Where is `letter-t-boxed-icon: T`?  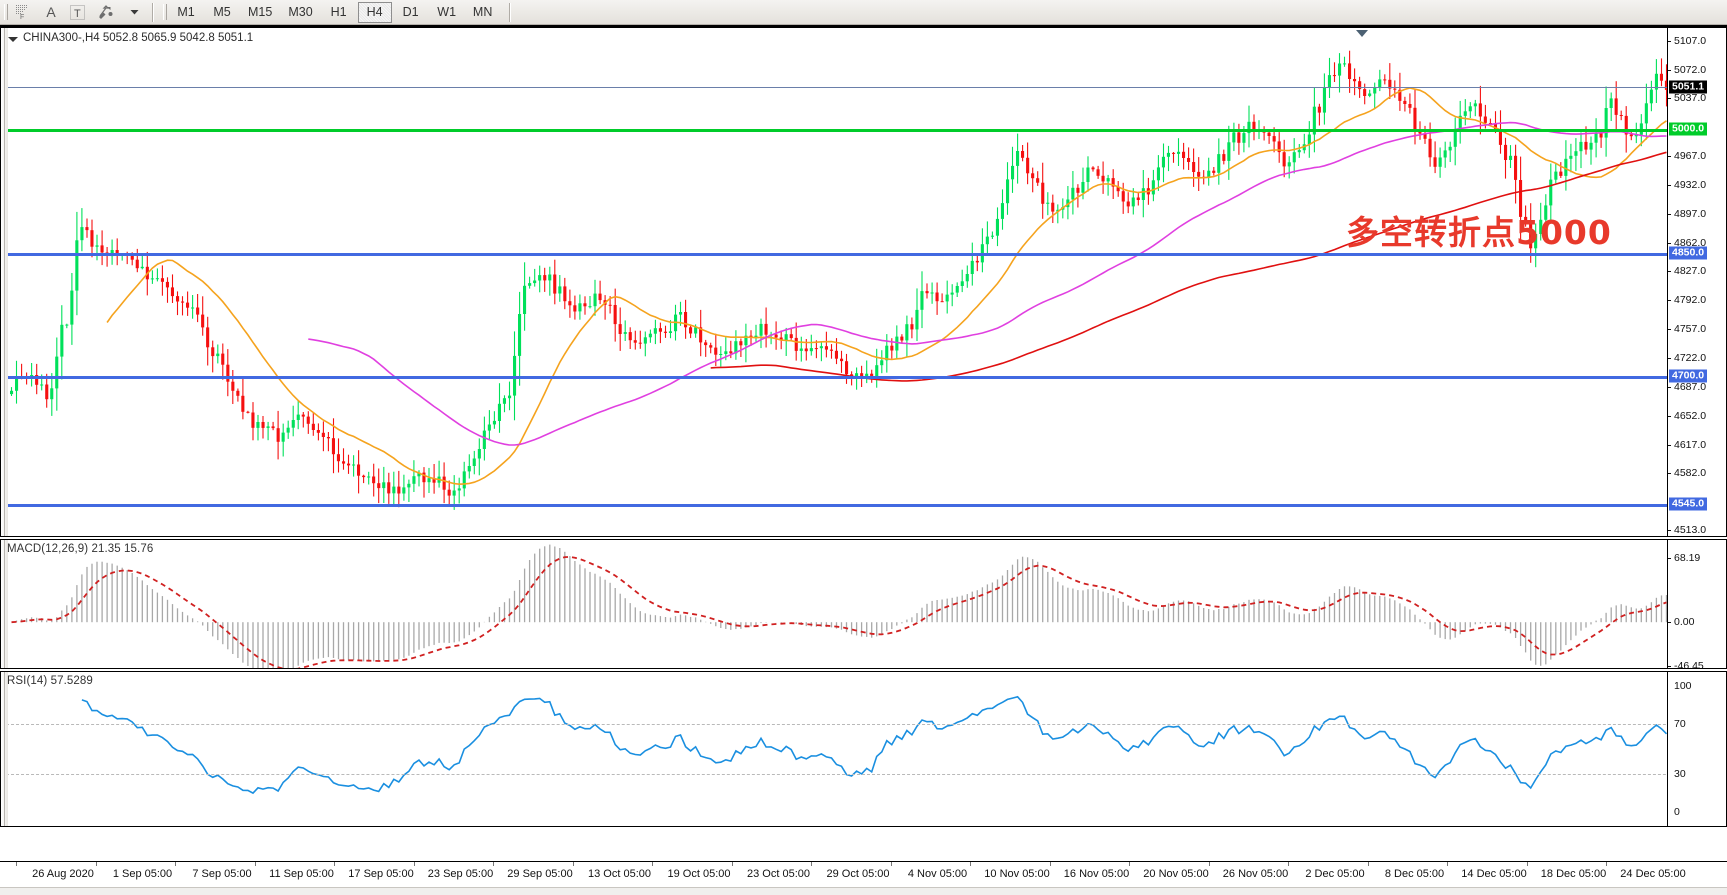 letter-t-boxed-icon: T is located at coordinates (77, 12).